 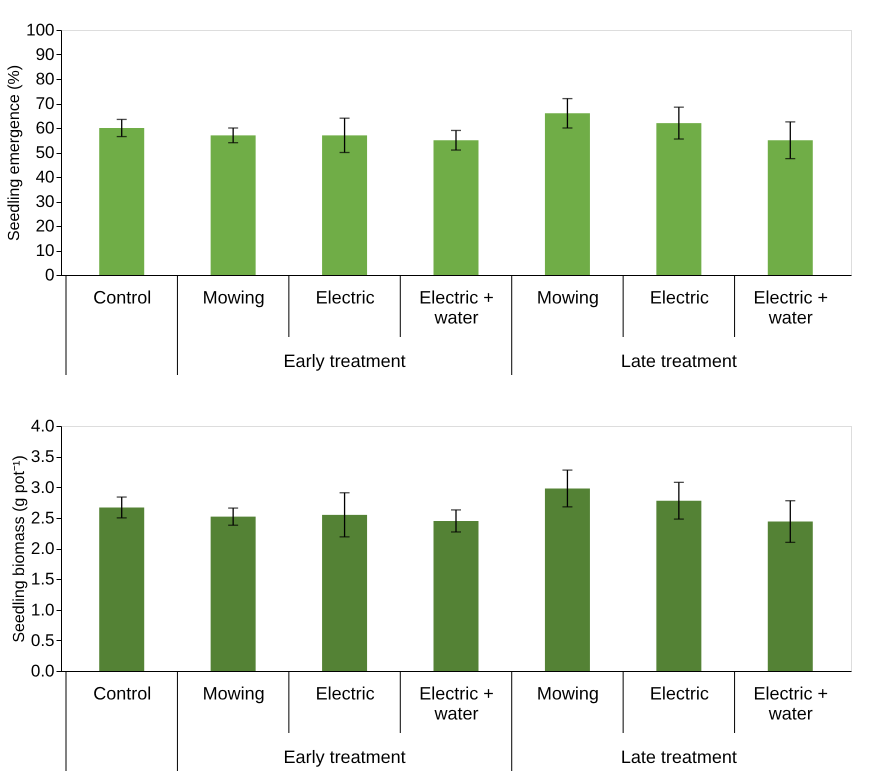 What do you see at coordinates (45, 79) in the screenshot?
I see `y-tick-label: 80` at bounding box center [45, 79].